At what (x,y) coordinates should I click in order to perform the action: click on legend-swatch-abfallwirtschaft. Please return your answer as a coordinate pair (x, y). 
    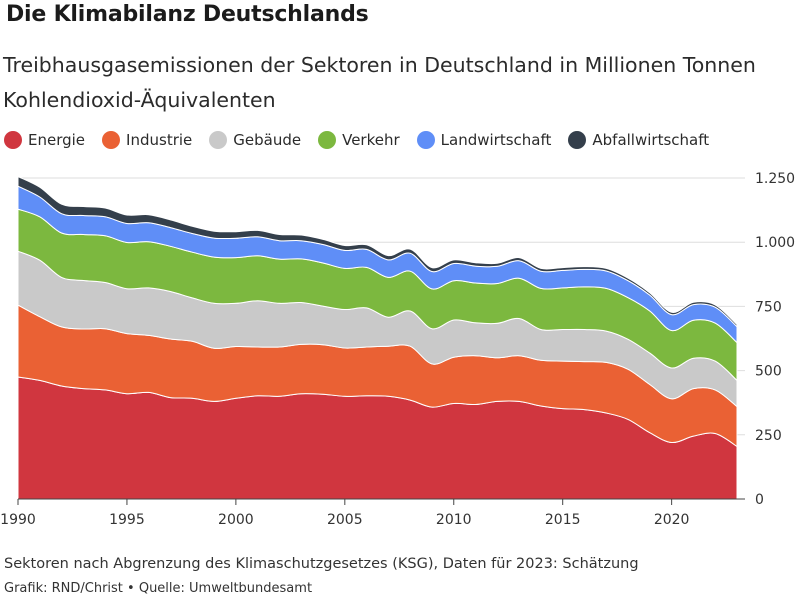
    Looking at the image, I should click on (577, 140).